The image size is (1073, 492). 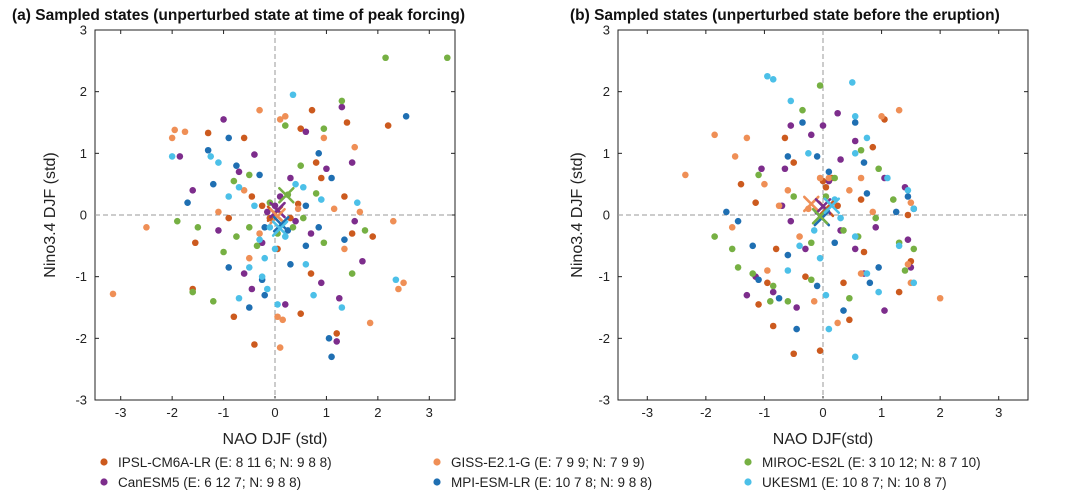 I want to click on panel-a-ytick-label: 1, so click(x=83, y=153).